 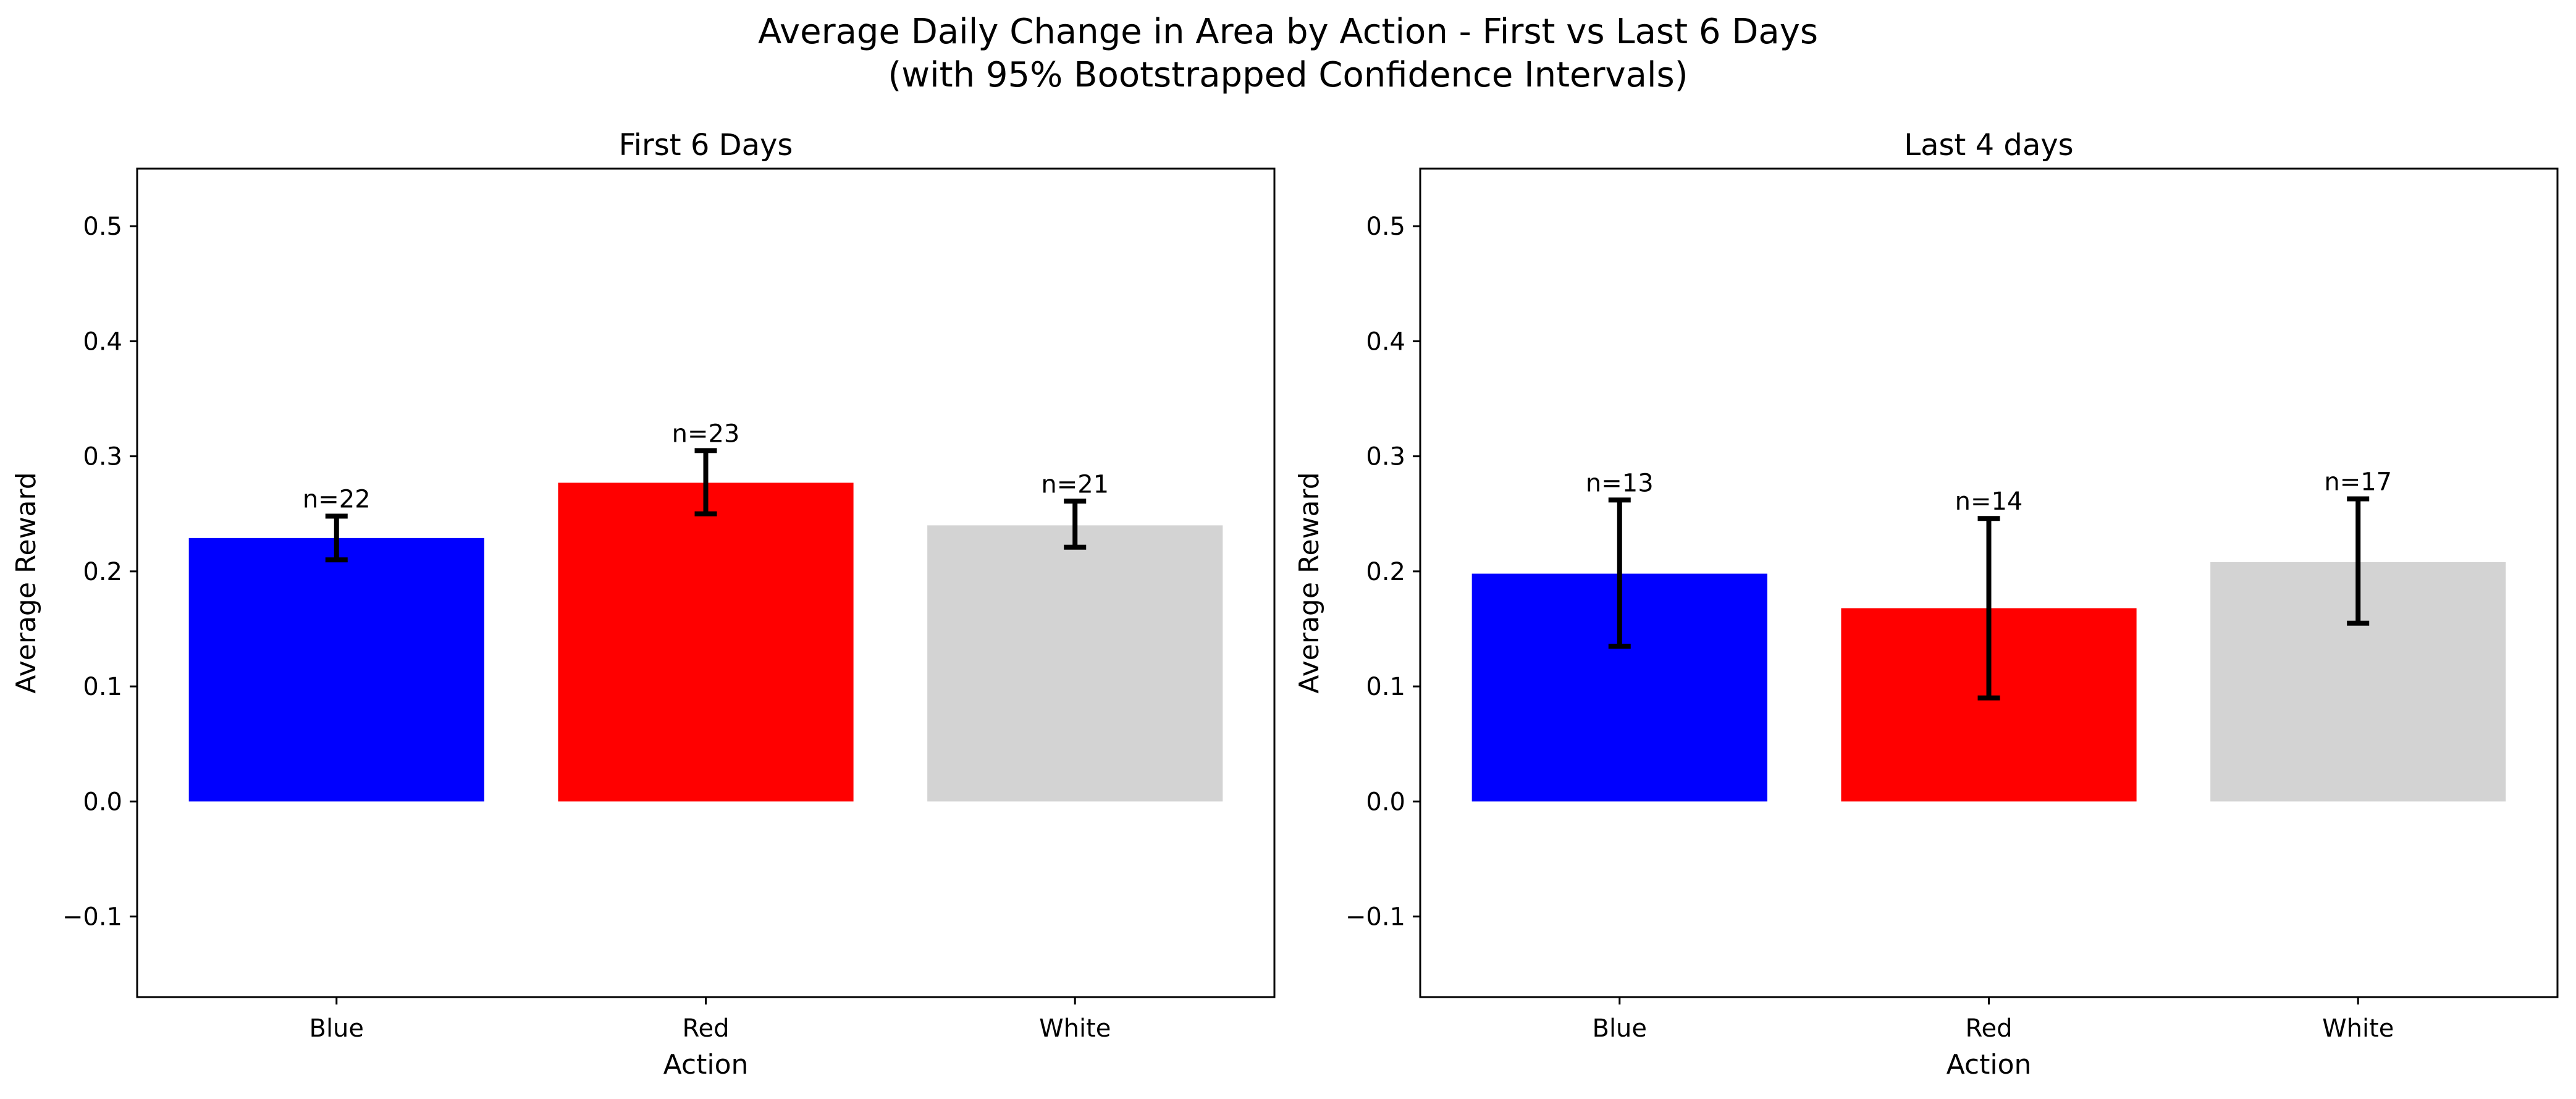 I want to click on chart-1-ylabel: Average Reward, so click(x=1309, y=583).